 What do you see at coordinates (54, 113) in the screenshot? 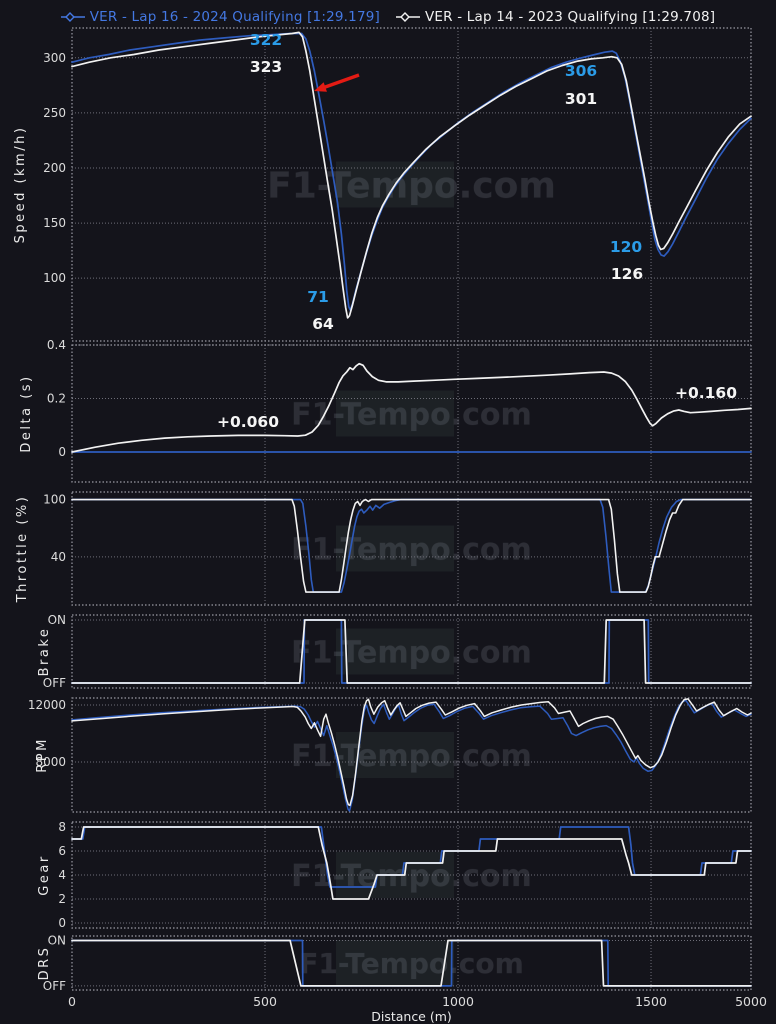
I see `speed-ytick: 250` at bounding box center [54, 113].